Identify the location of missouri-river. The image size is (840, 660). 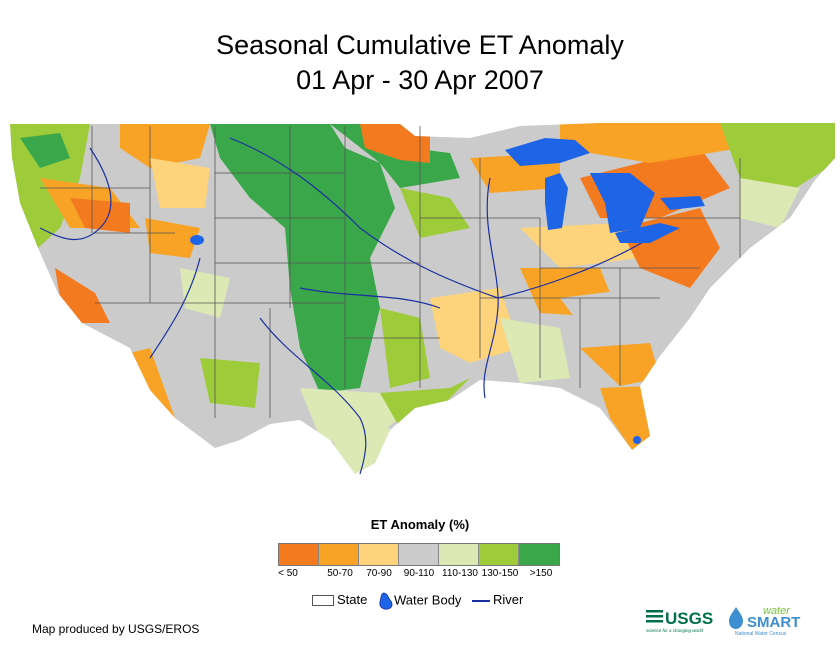
(364, 218).